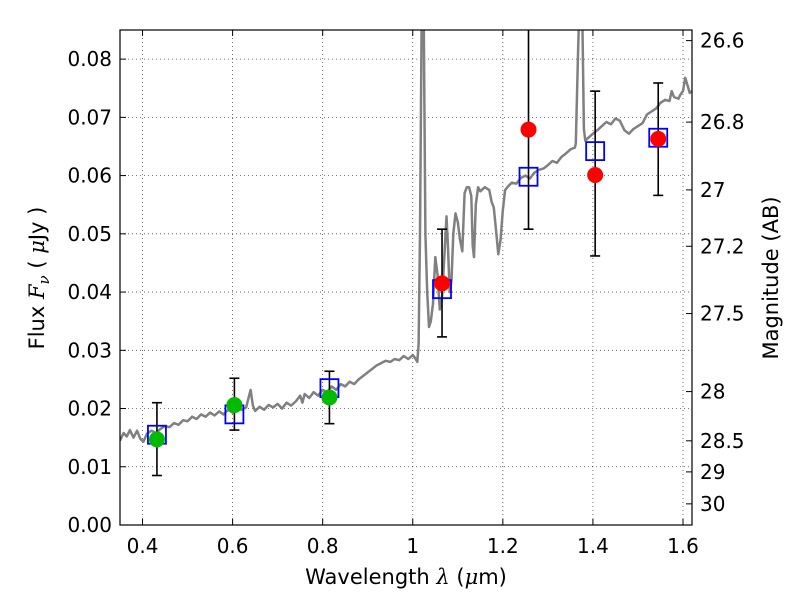 The width and height of the screenshot is (800, 600). I want to click on x-tick-label: 1.4, so click(593, 546).